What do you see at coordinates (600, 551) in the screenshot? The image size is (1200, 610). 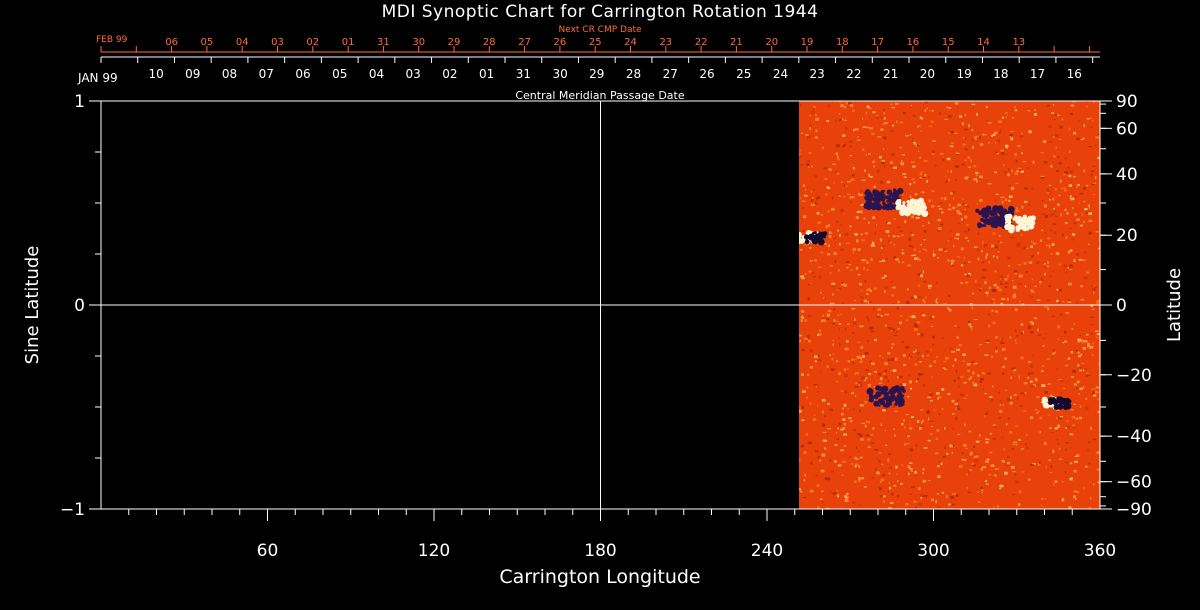 I see `x-tick-label: 180` at bounding box center [600, 551].